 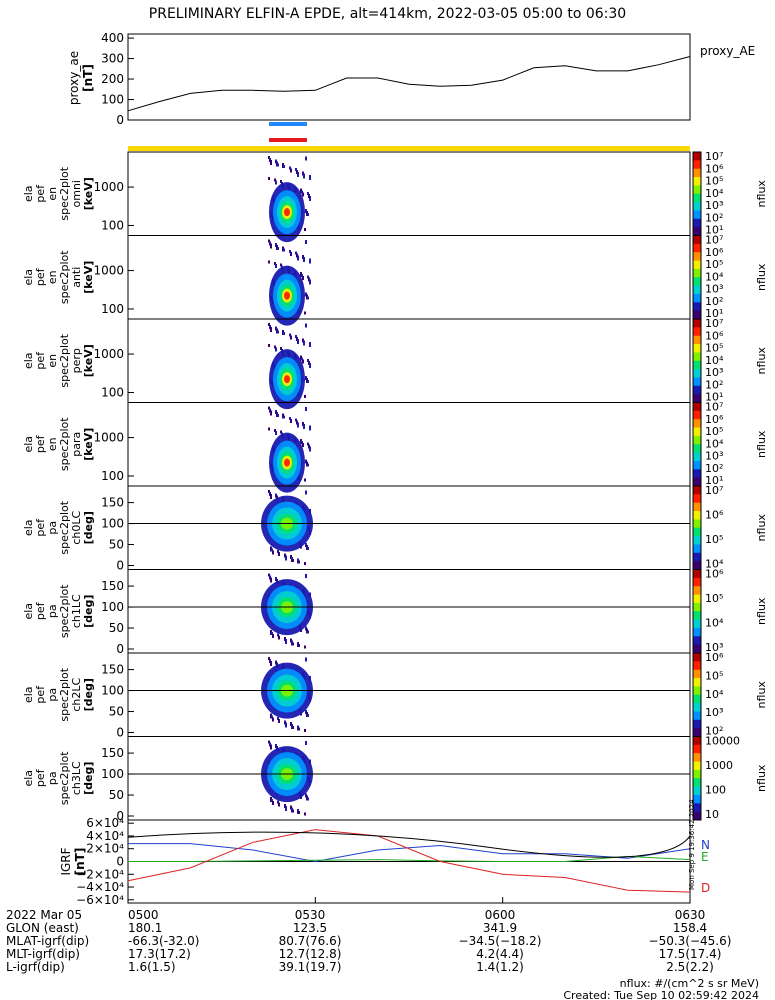 What do you see at coordinates (112, 79) in the screenshot?
I see `ae-ytick-label: 200` at bounding box center [112, 79].